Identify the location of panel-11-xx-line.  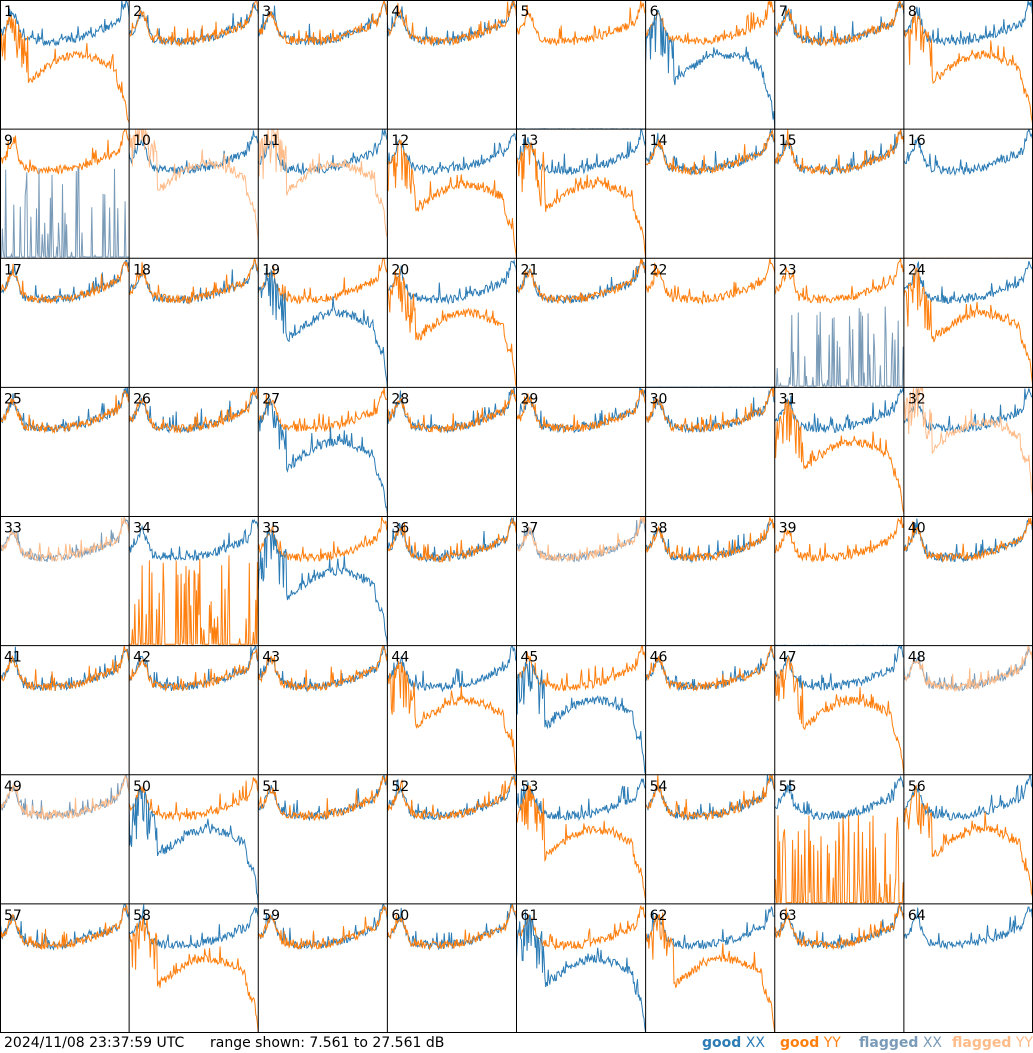
(323, 152).